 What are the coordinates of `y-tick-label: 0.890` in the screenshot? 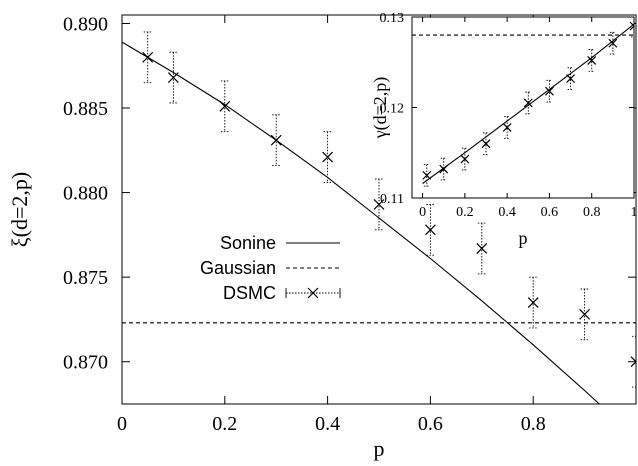 It's located at (85, 24).